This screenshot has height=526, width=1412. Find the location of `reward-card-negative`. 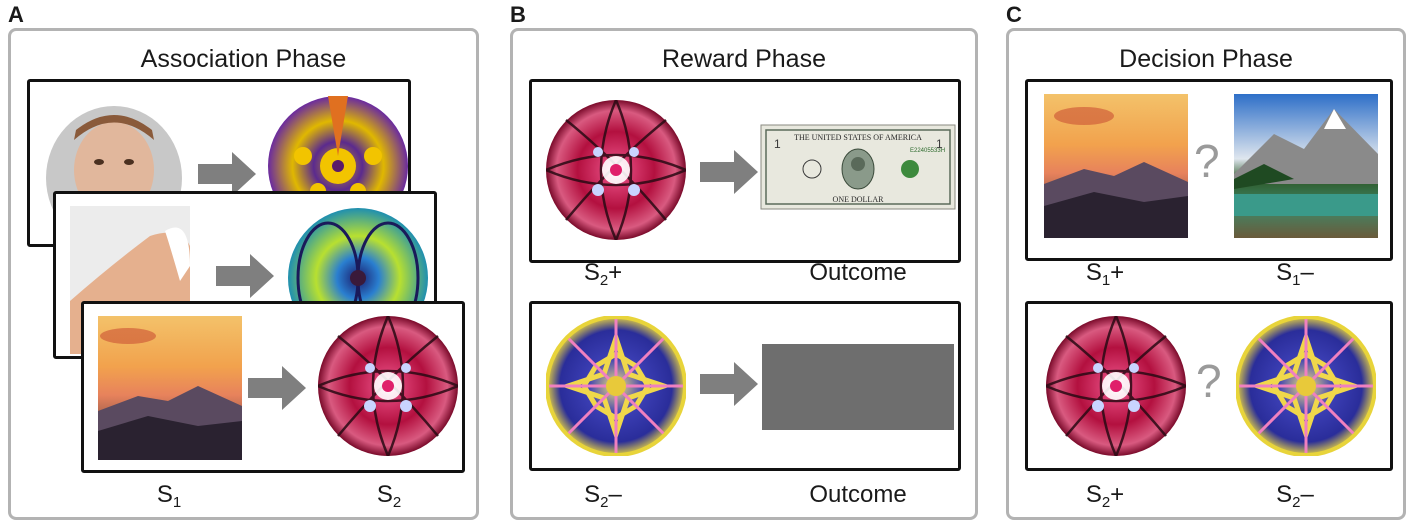

reward-card-negative is located at coordinates (745, 386).